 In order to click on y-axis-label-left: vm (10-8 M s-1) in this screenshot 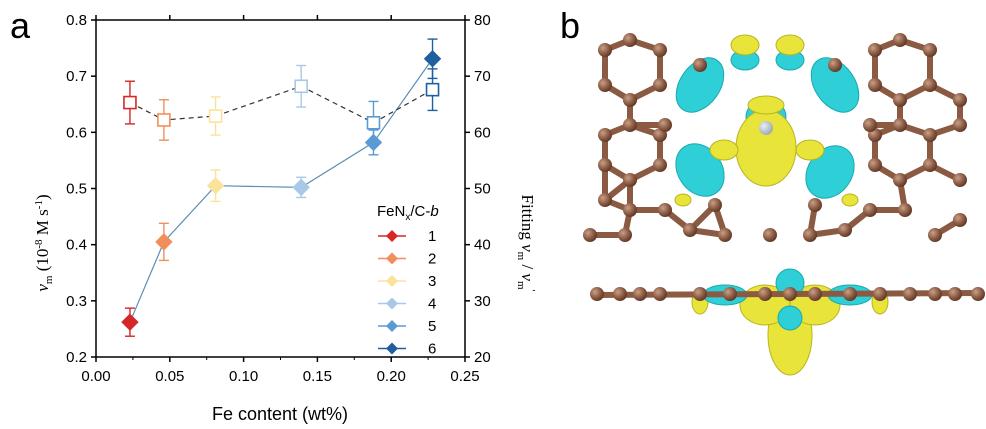, I will do `click(44, 242)`.